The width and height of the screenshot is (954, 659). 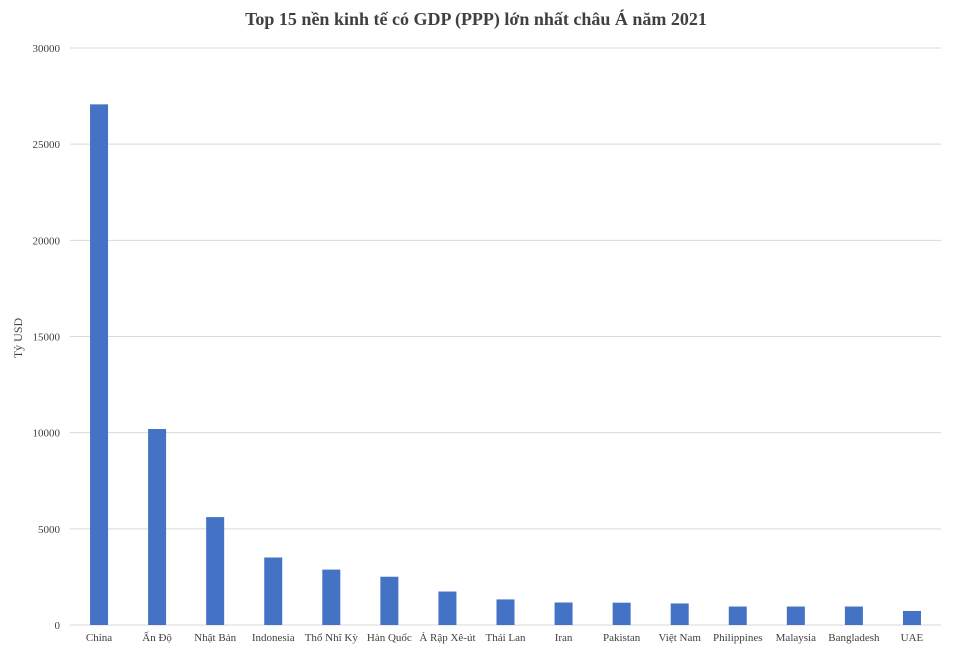 What do you see at coordinates (99, 638) in the screenshot?
I see `x-tick-label: China` at bounding box center [99, 638].